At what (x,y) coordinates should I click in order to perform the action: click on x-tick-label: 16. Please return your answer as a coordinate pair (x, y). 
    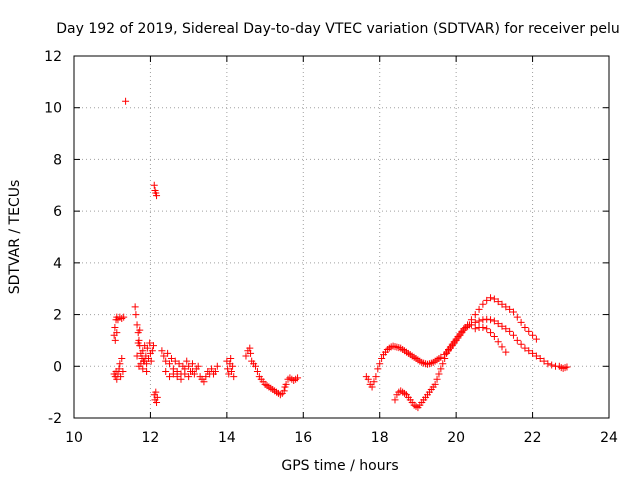
    Looking at the image, I should click on (303, 438).